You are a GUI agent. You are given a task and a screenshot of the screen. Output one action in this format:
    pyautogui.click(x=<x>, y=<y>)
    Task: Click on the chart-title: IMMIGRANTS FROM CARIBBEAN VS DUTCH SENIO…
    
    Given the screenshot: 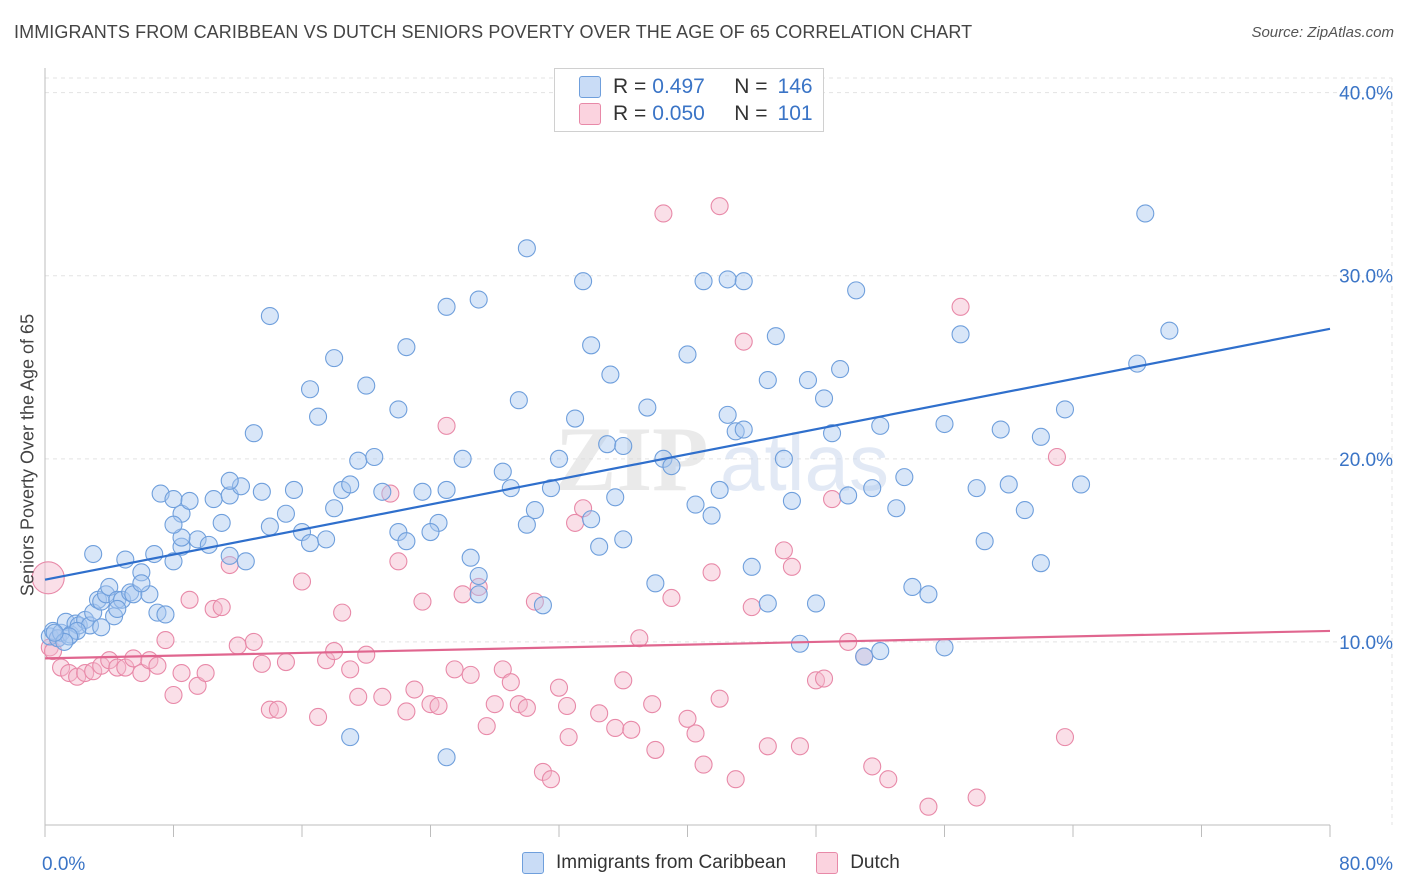 What is the action you would take?
    pyautogui.click(x=493, y=32)
    